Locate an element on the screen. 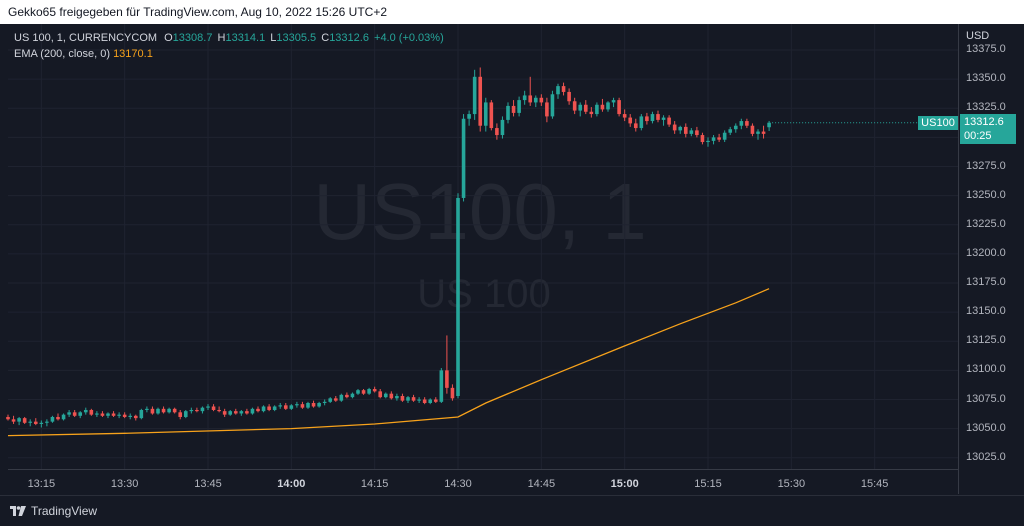  legend-high-key: H is located at coordinates (221, 38).